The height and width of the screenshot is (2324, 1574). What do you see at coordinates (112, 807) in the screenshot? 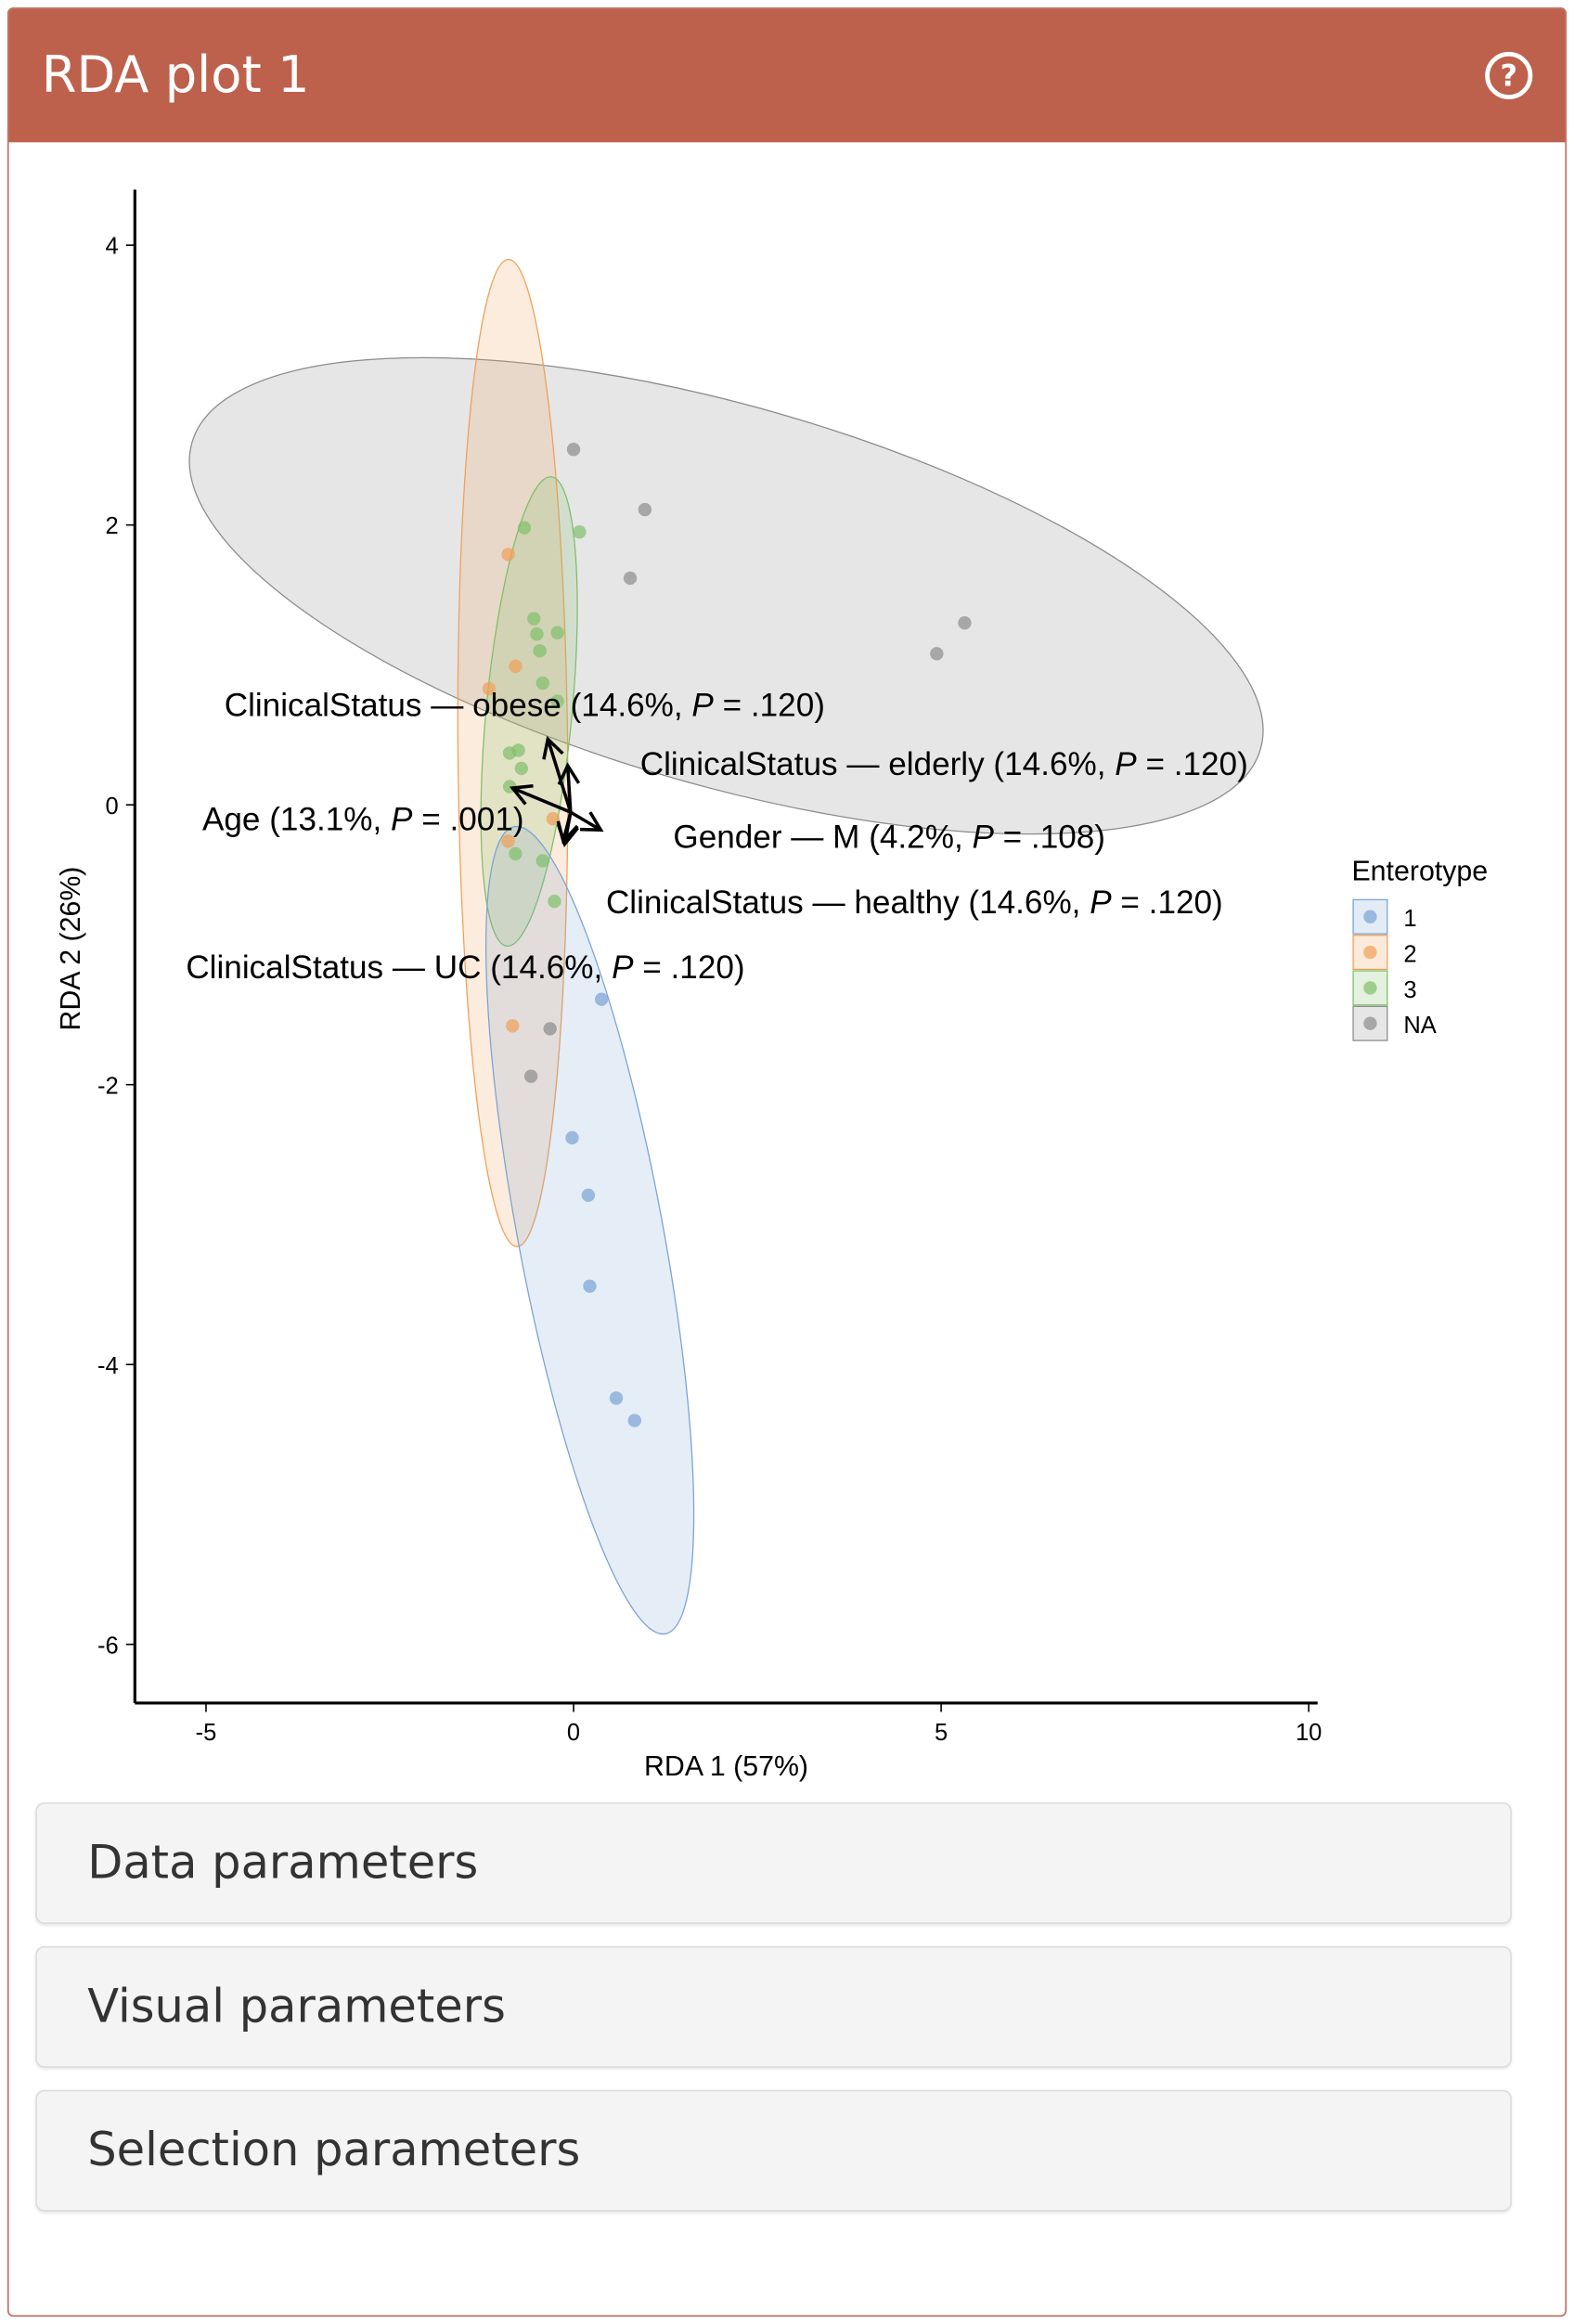
I see `y-tick-label: 0` at bounding box center [112, 807].